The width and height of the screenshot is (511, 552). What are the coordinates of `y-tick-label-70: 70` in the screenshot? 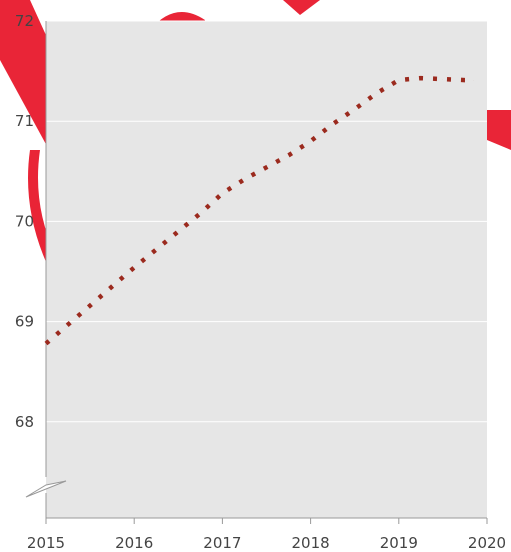 It's located at (24, 221).